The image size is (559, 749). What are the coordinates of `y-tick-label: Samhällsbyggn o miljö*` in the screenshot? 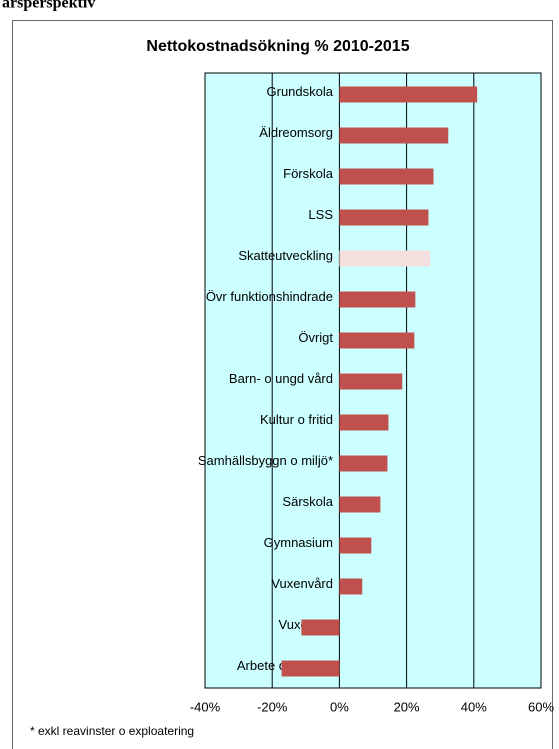 It's located at (265, 460).